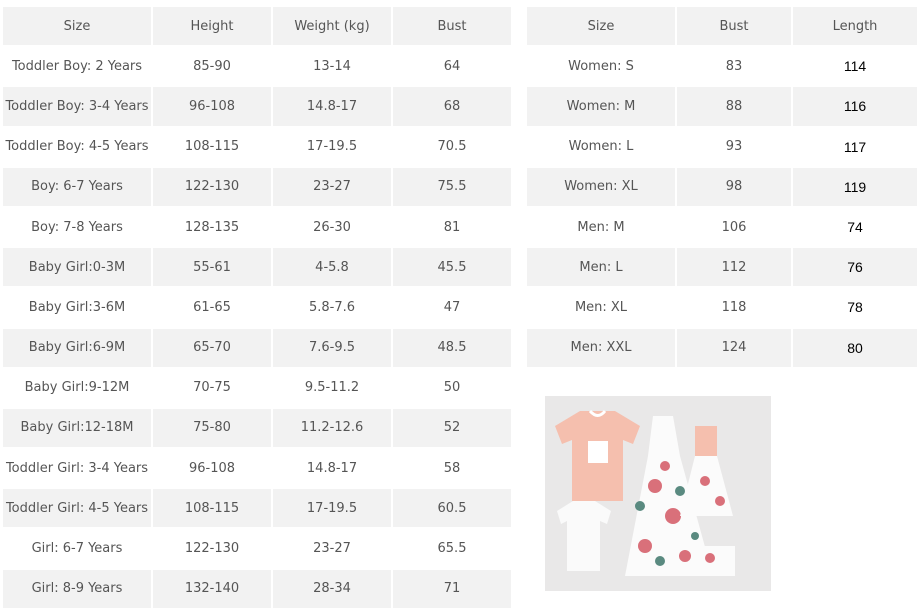  I want to click on table-cell: 106, so click(734, 227).